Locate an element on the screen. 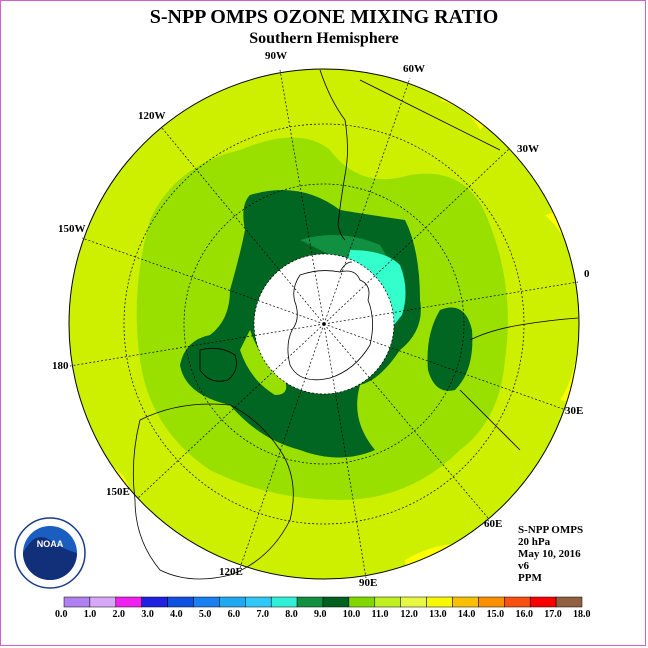 This screenshot has width=648, height=648. colorbar-tick-17: 17.0 is located at coordinates (553, 614).